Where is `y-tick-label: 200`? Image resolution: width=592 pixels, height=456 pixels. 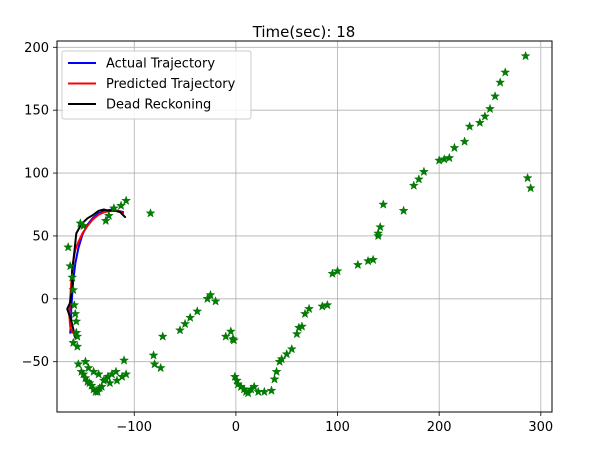 y-tick-label: 200 is located at coordinates (36, 48).